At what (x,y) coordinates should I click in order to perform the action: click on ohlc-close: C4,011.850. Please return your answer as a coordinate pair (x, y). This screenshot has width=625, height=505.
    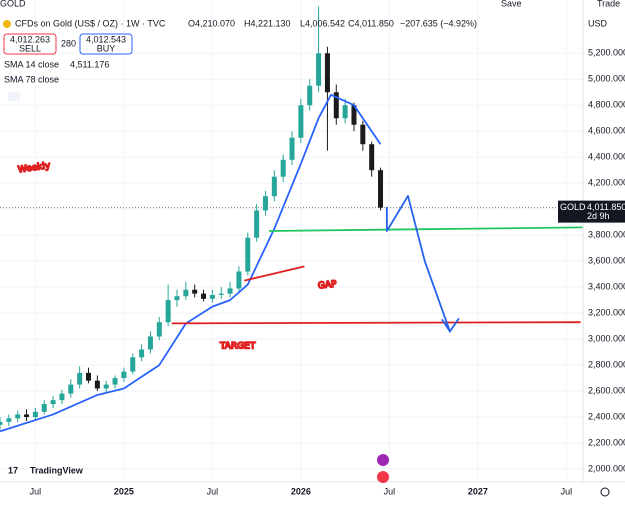
    Looking at the image, I should click on (371, 23).